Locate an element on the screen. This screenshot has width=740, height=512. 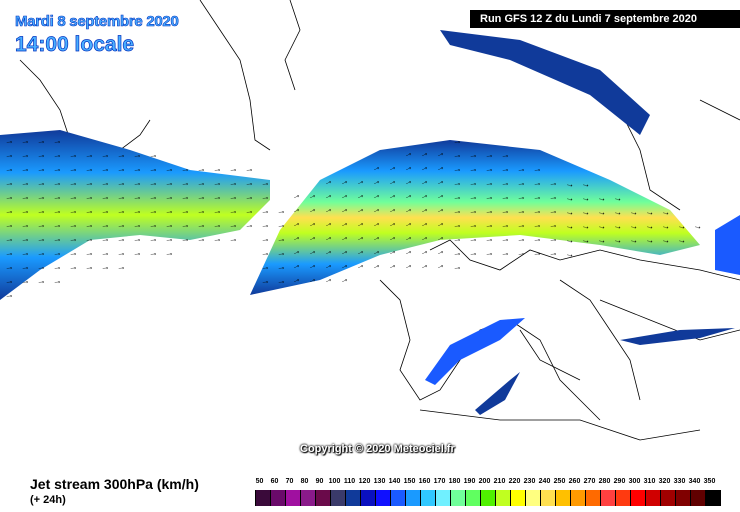
run-info: Run GFS 12 Z du Lundi 7 septembre 2020 is located at coordinates (605, 19).